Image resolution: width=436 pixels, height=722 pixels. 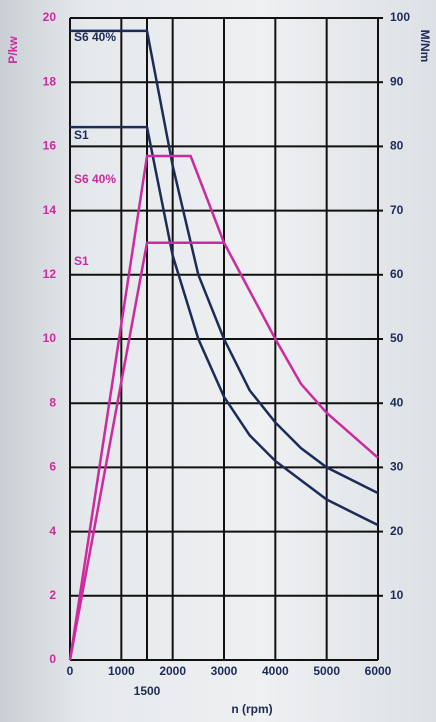 I want to click on y2-tick-label: 90, so click(x=397, y=81).